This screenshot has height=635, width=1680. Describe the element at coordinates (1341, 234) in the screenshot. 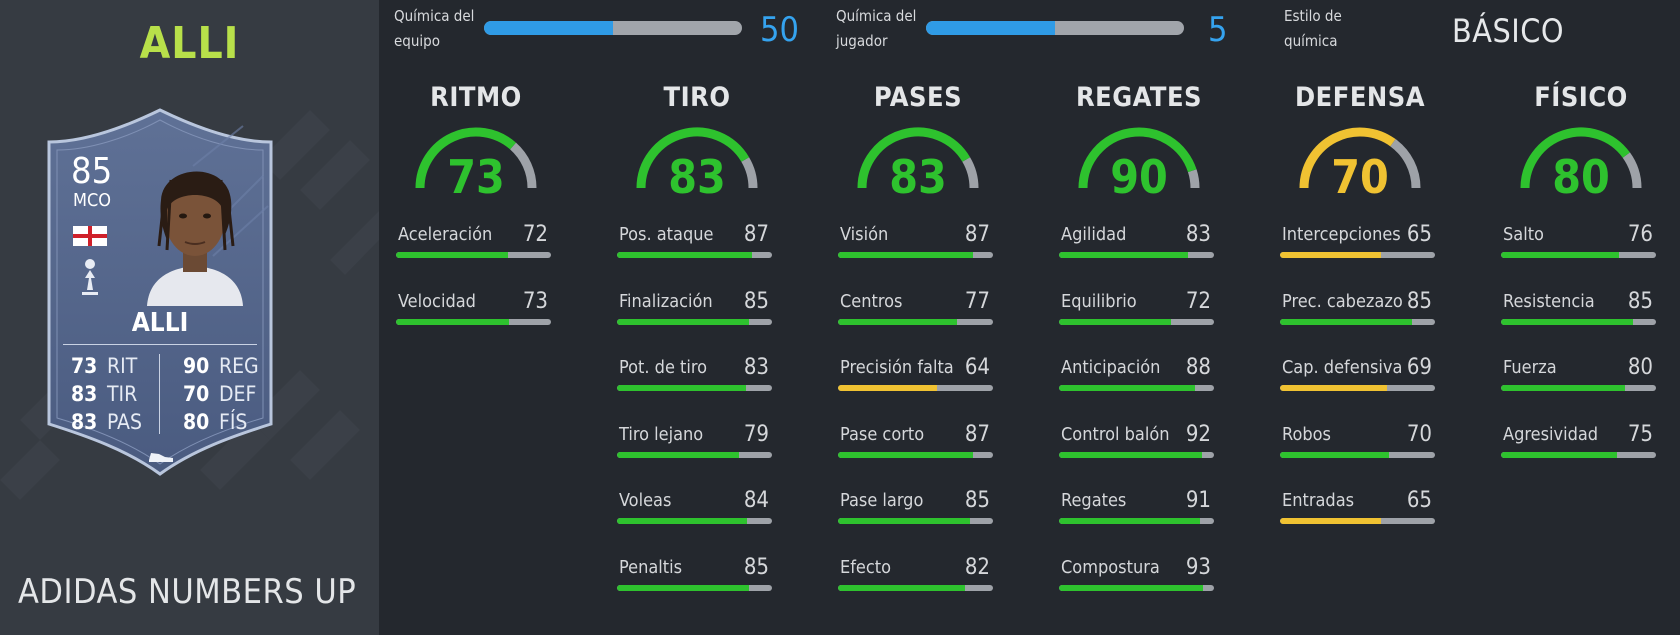

I see `attribute-name: Intercepciones` at that location.